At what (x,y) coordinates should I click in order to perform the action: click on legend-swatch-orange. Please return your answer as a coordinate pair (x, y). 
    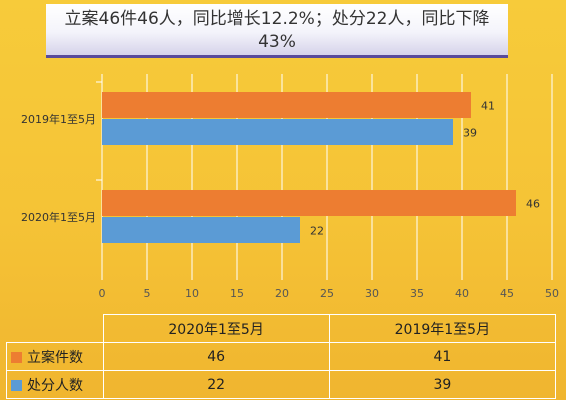
    Looking at the image, I should click on (16, 357).